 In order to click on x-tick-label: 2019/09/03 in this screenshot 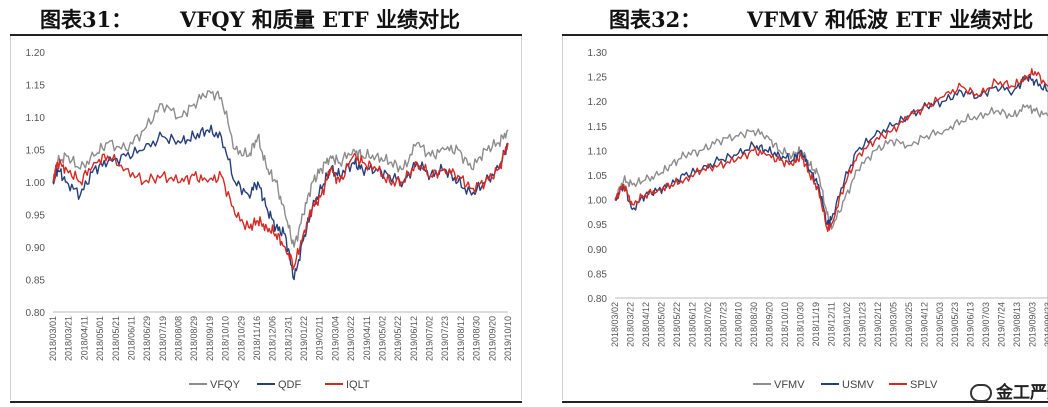, I will do `click(1033, 324)`.